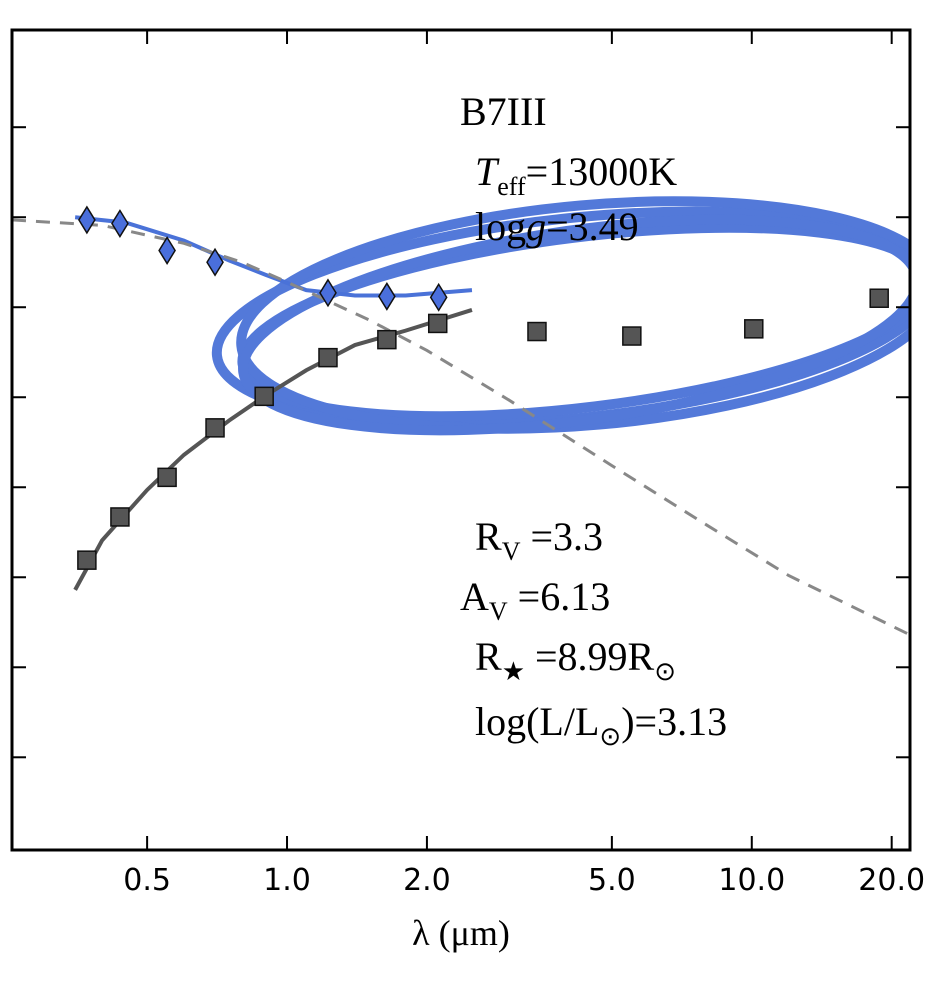 Image resolution: width=929 pixels, height=984 pixels. I want to click on x-axis-label: λ (μm), so click(461, 933).